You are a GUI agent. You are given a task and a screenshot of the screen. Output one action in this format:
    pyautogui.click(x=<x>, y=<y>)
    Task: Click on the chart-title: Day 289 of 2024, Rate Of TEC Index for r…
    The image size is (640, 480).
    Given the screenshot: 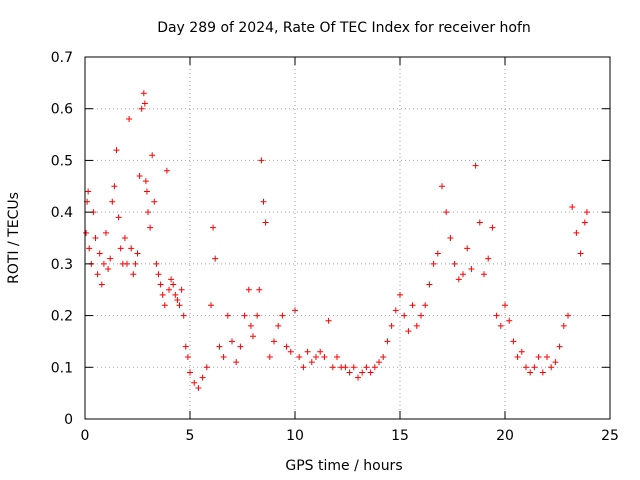 What is the action you would take?
    pyautogui.click(x=344, y=28)
    